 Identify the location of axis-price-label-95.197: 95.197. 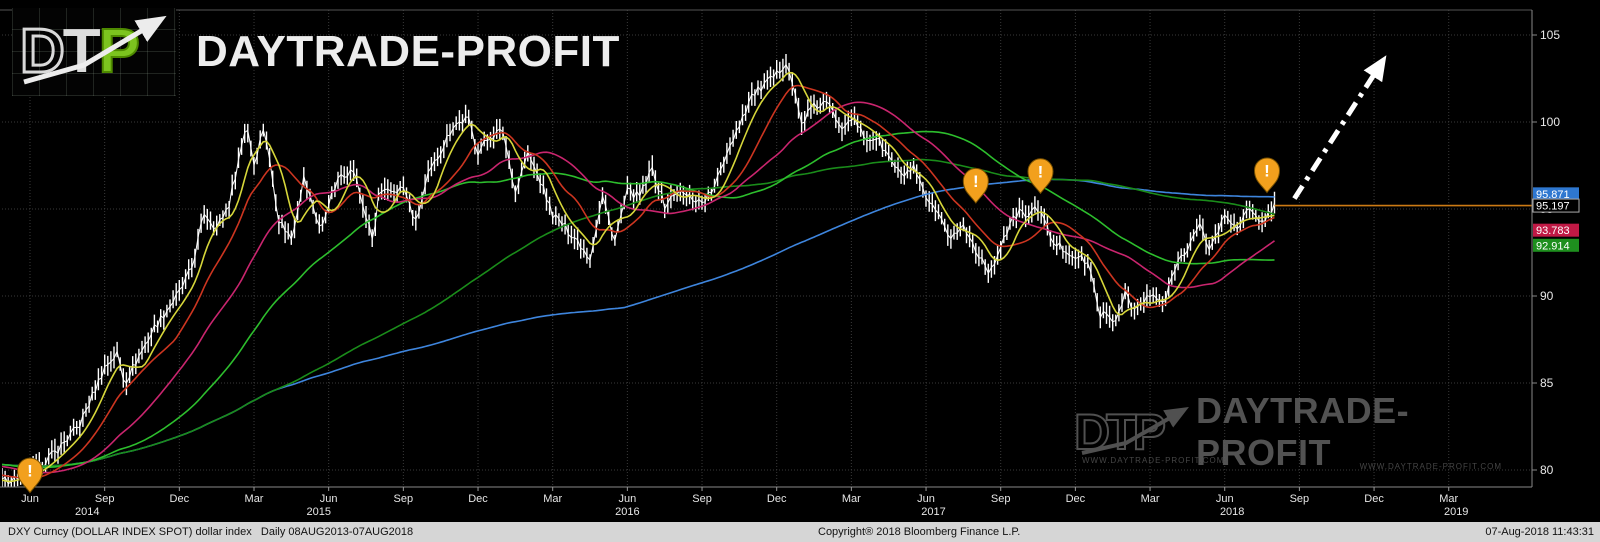
(1556, 205).